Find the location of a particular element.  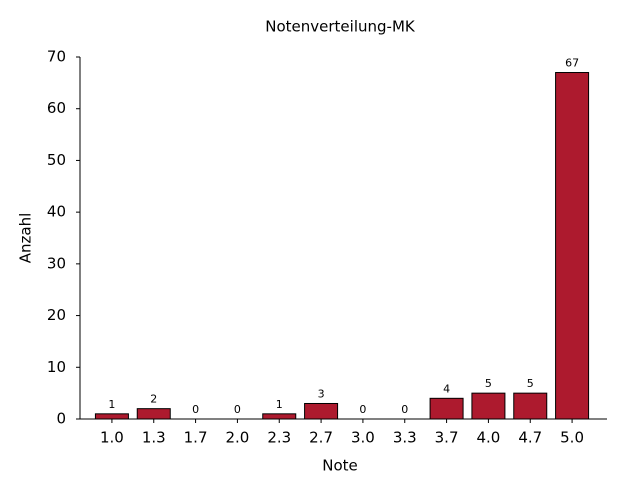

x-tick-label: 5.0 is located at coordinates (572, 438).